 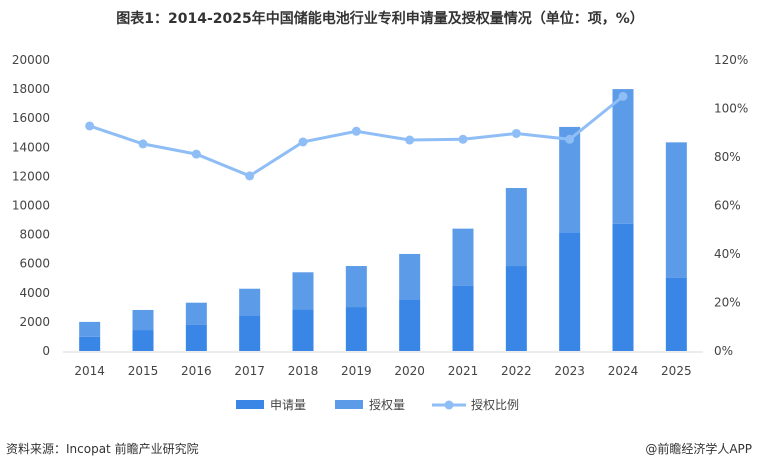 I want to click on legend-grant-swatch, so click(x=349, y=404).